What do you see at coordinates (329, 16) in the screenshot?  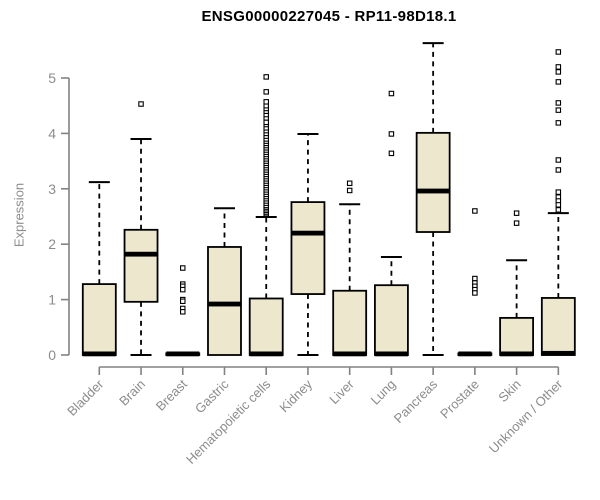 I see `chart-title: ENSG00000227045 - RP11-98D18.1` at bounding box center [329, 16].